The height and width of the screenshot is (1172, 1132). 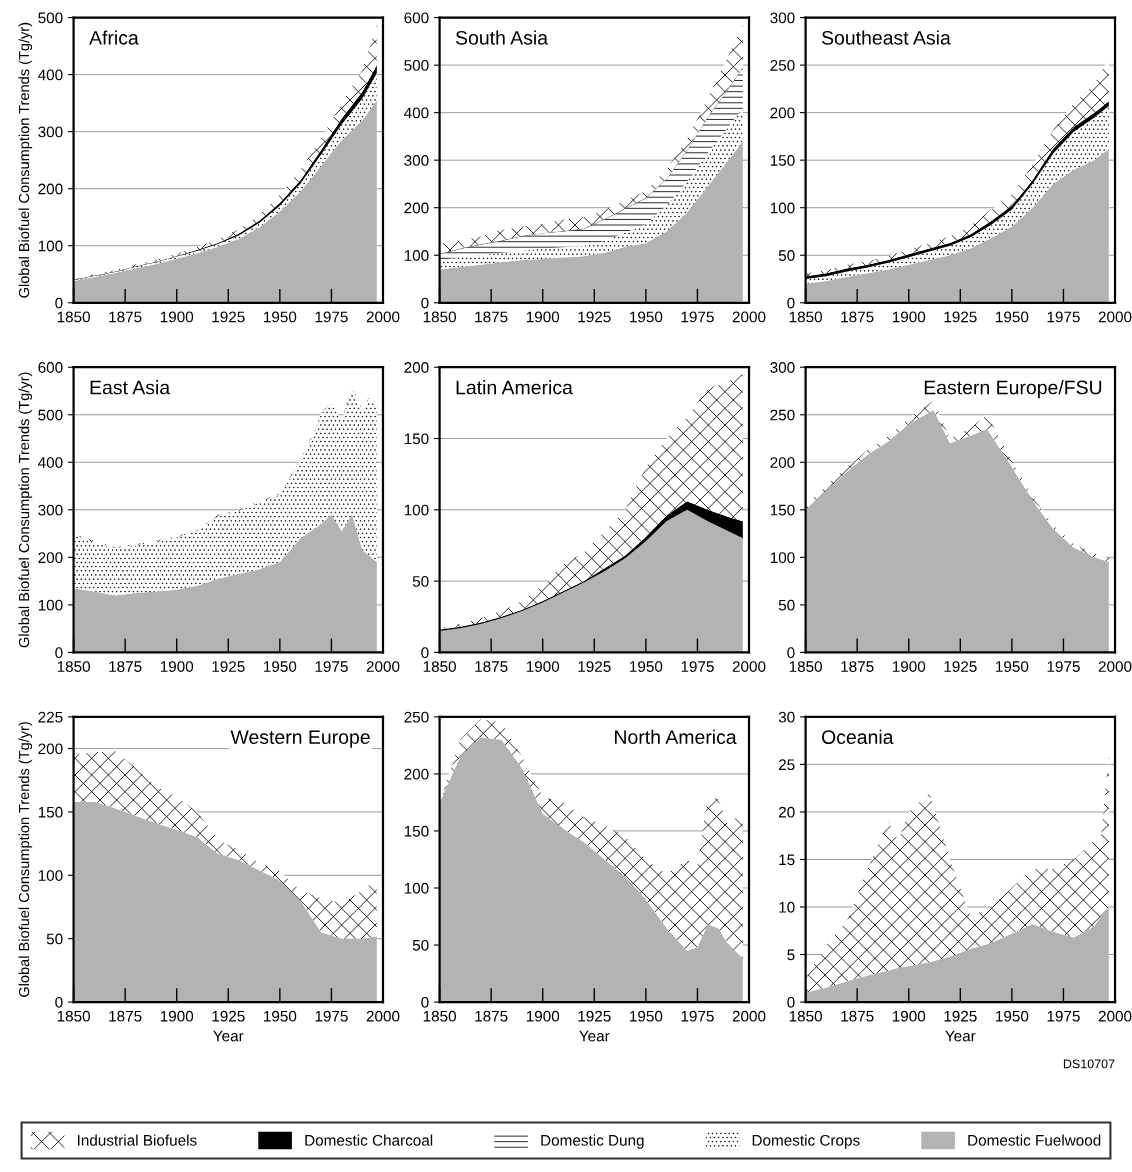 What do you see at coordinates (858, 736) in the screenshot?
I see `text: Oceania` at bounding box center [858, 736].